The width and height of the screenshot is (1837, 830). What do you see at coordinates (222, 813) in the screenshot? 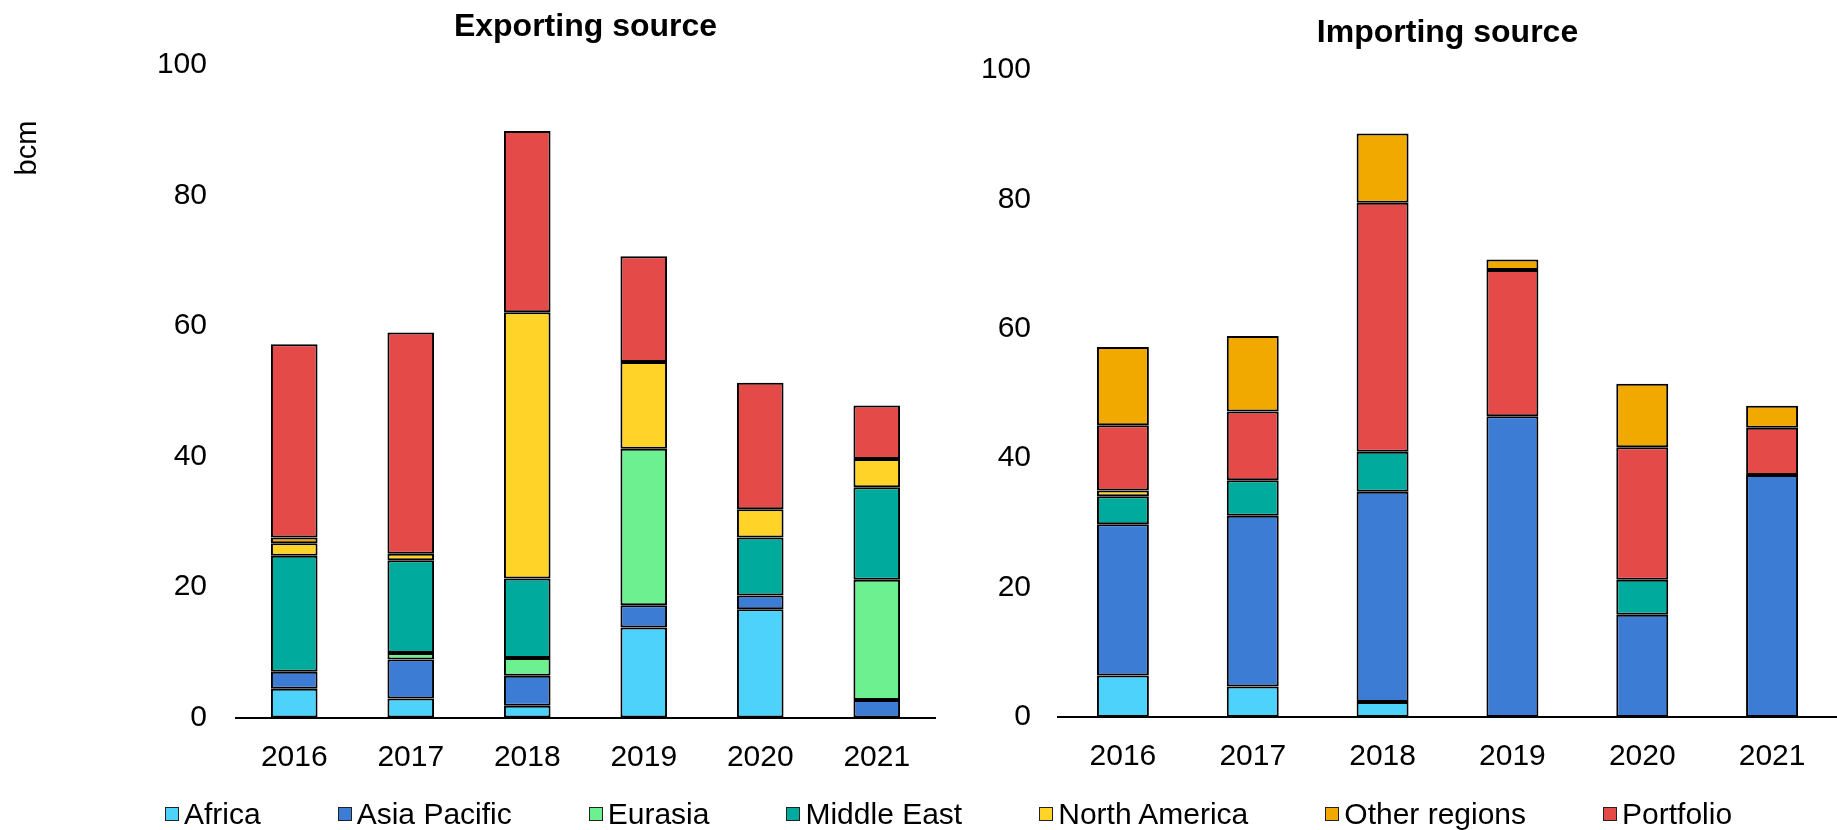
I see `legend-label: Africa` at bounding box center [222, 813].